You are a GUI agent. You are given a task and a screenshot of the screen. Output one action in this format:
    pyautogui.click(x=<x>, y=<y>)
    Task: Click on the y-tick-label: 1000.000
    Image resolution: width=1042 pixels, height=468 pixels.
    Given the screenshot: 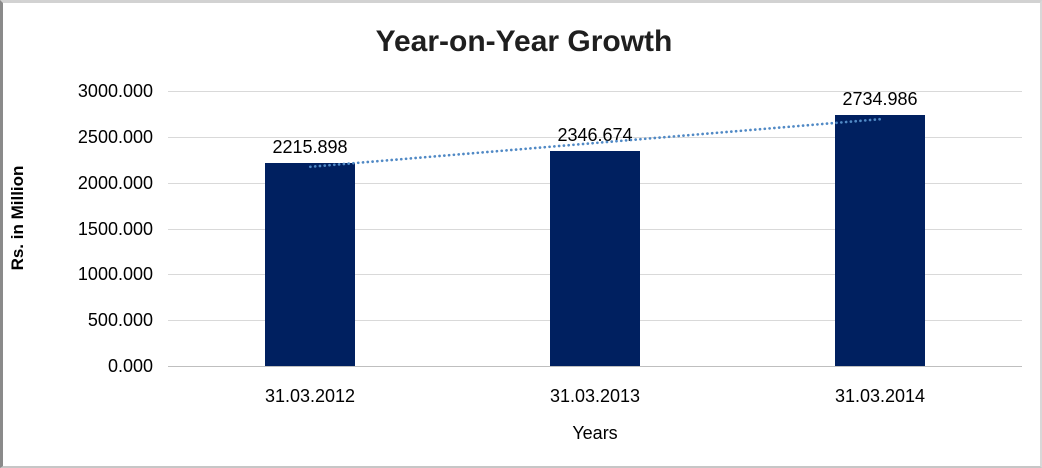 What is the action you would take?
    pyautogui.click(x=115, y=274)
    